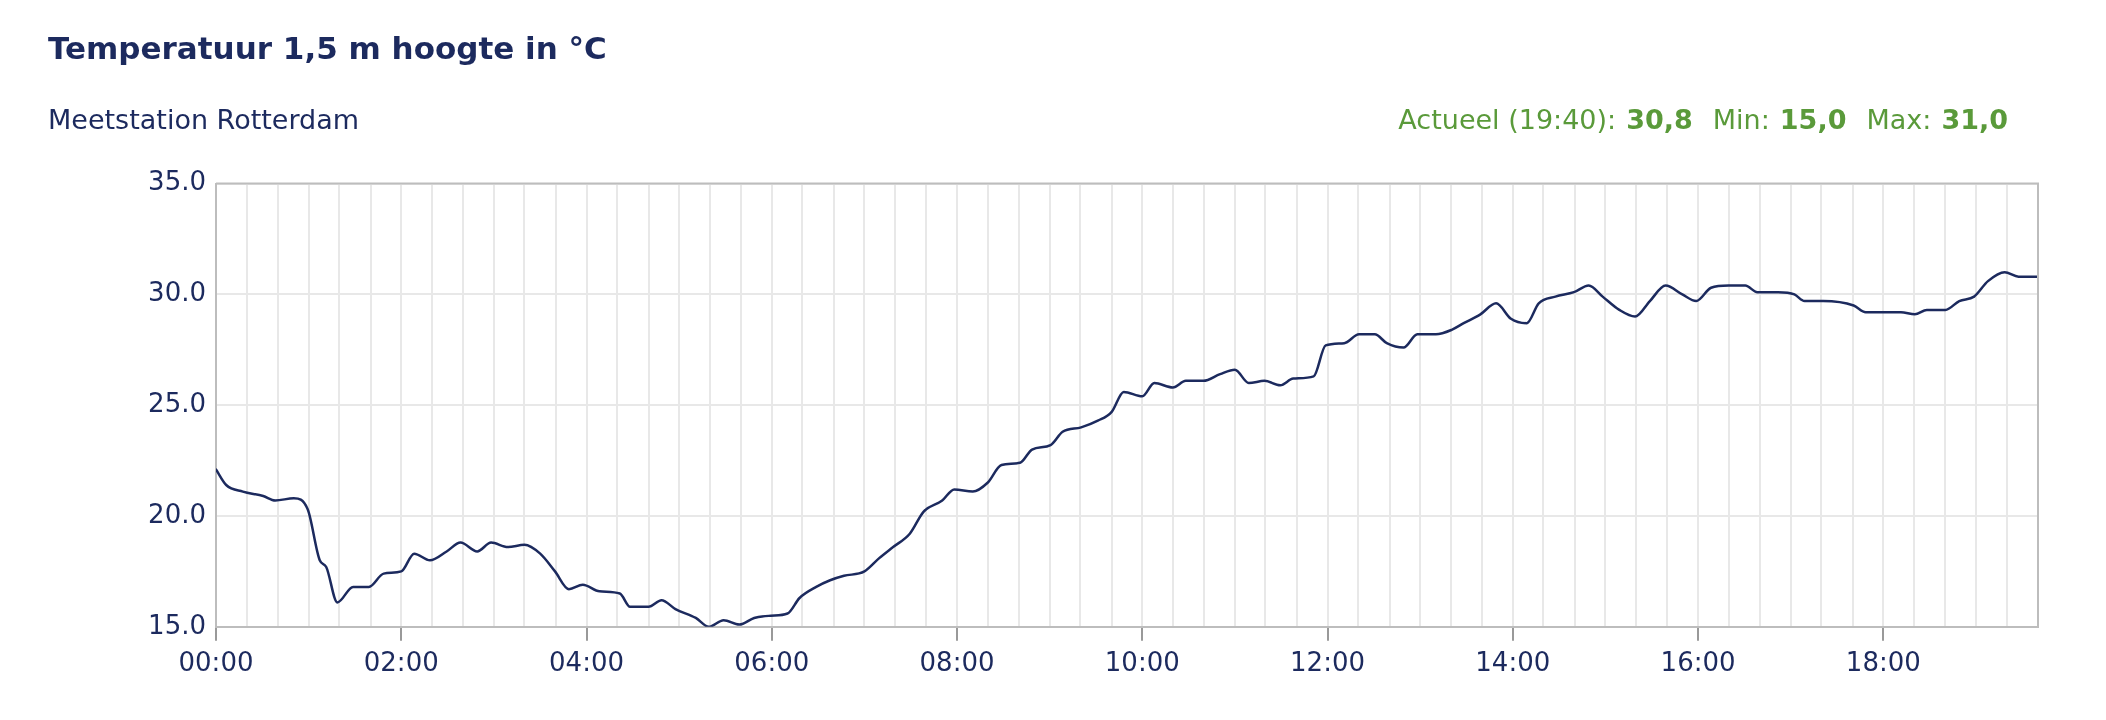 The height and width of the screenshot is (720, 2106). I want to click on x-tick-label: 06:00, so click(772, 662).